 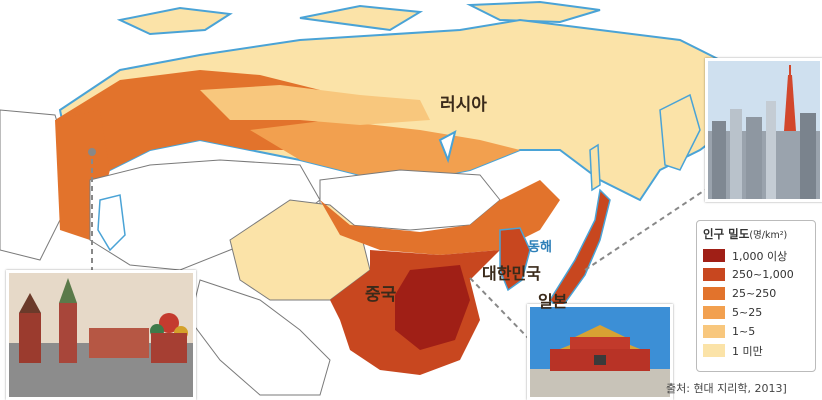 I want to click on legend-item: 1,000 이상, so click(x=756, y=255).